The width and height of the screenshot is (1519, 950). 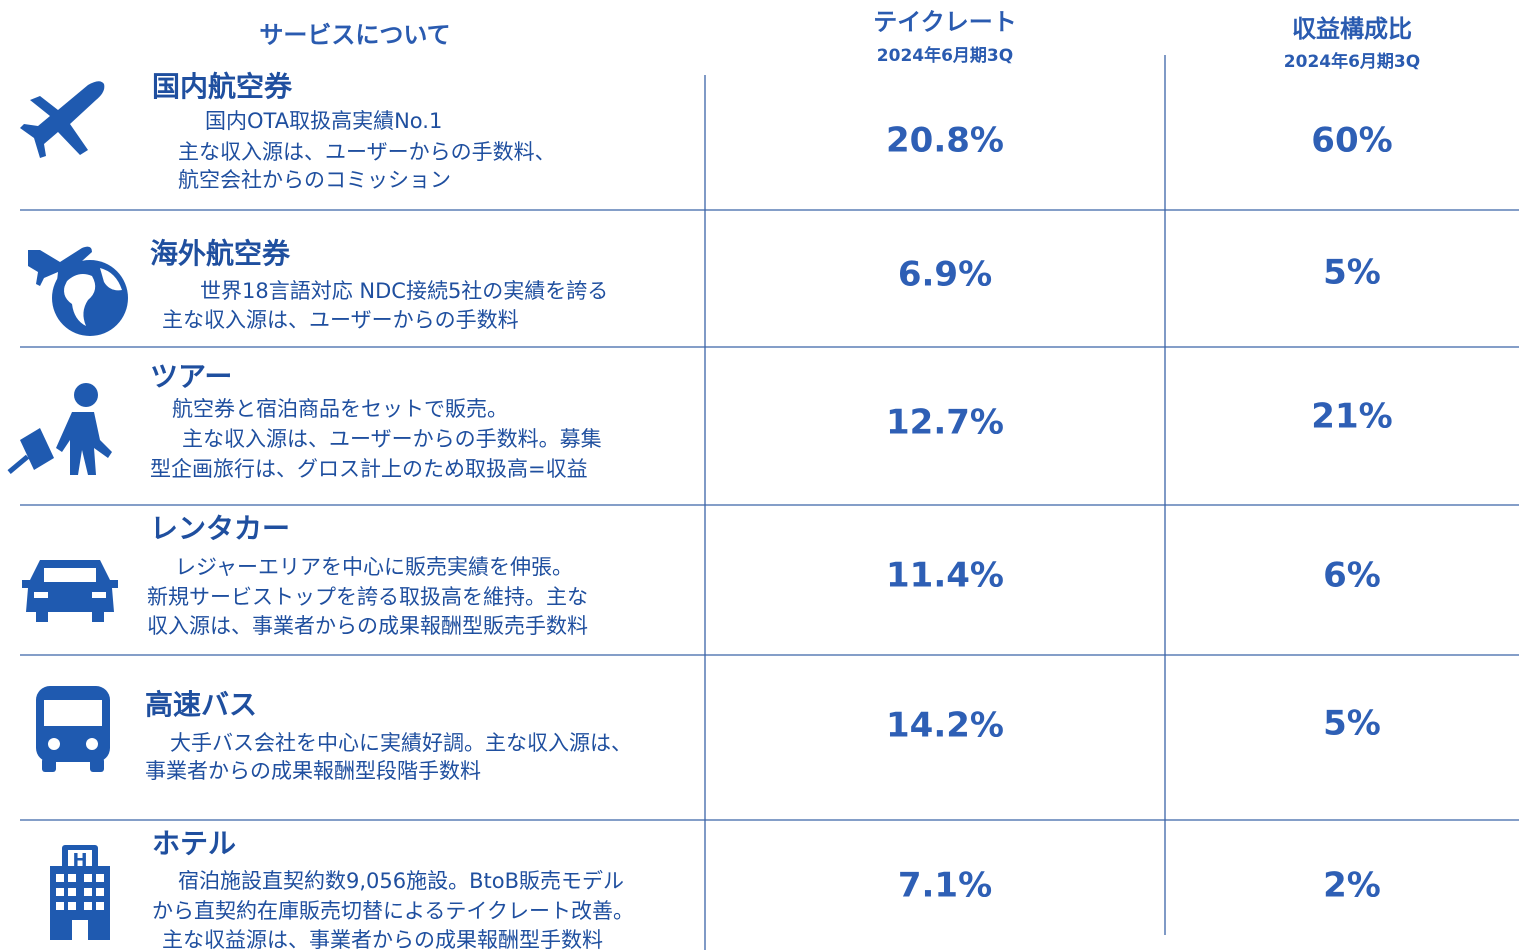 What do you see at coordinates (314, 180) in the screenshot?
I see `service-description: 航空会社からのコミッション` at bounding box center [314, 180].